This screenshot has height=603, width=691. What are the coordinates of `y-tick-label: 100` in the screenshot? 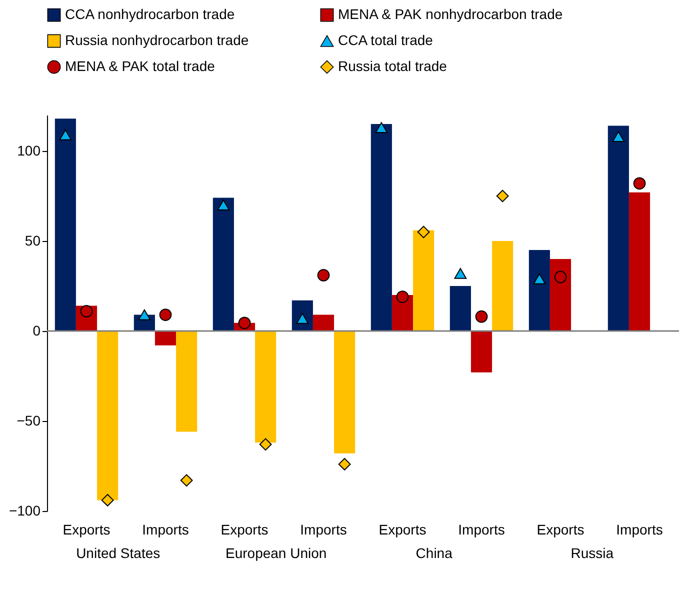 It's located at (29, 150).